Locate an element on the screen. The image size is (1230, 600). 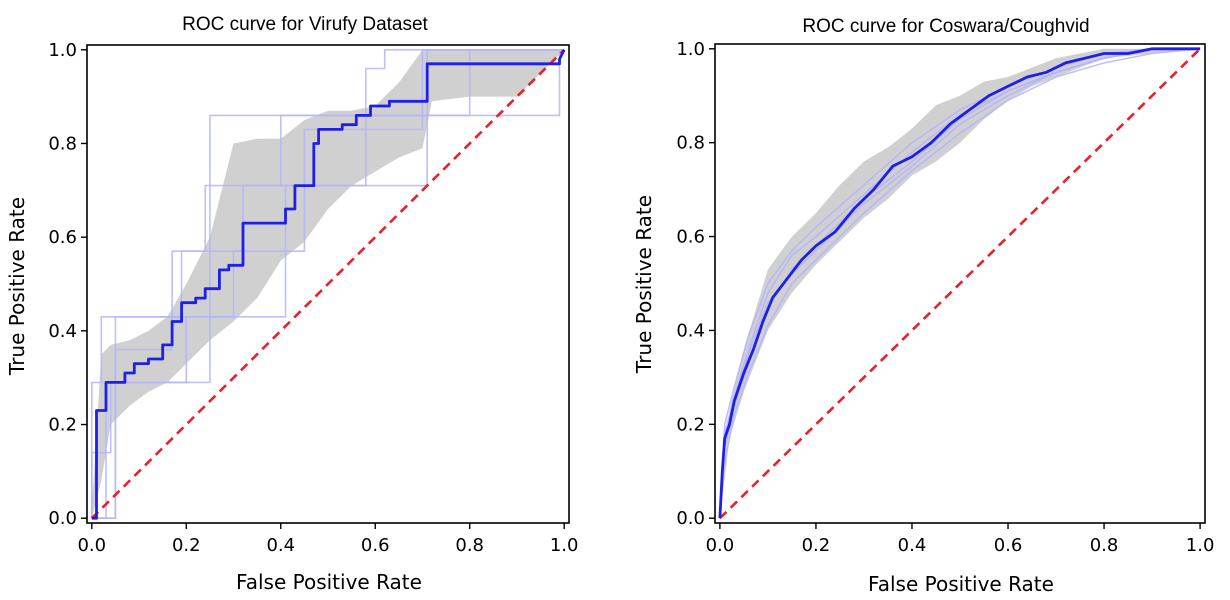
chart-title: ROC curve for Virufy Dataset is located at coordinates (305, 24).